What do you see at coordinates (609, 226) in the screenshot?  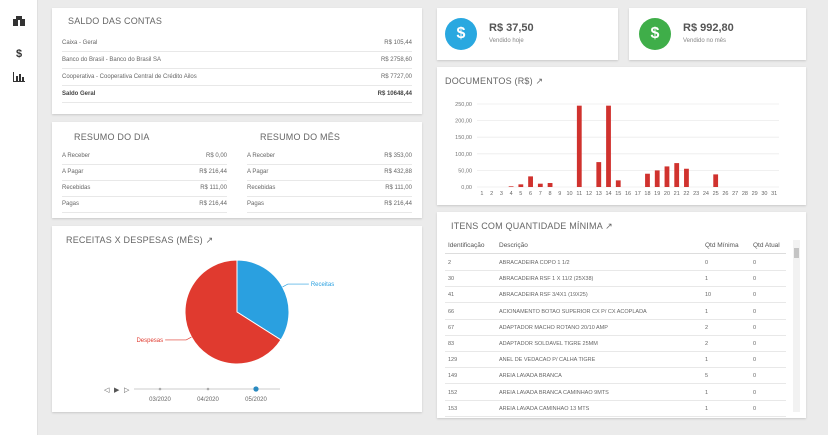 I see `itens-link-icon: ↗` at bounding box center [609, 226].